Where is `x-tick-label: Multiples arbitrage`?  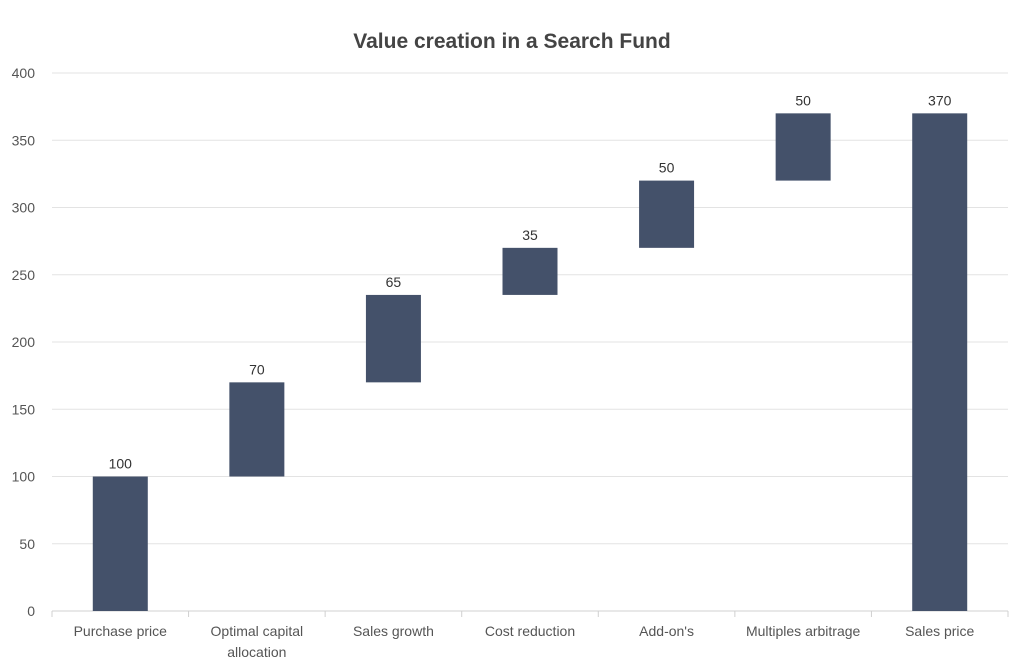
x-tick-label: Multiples arbitrage is located at coordinates (803, 631).